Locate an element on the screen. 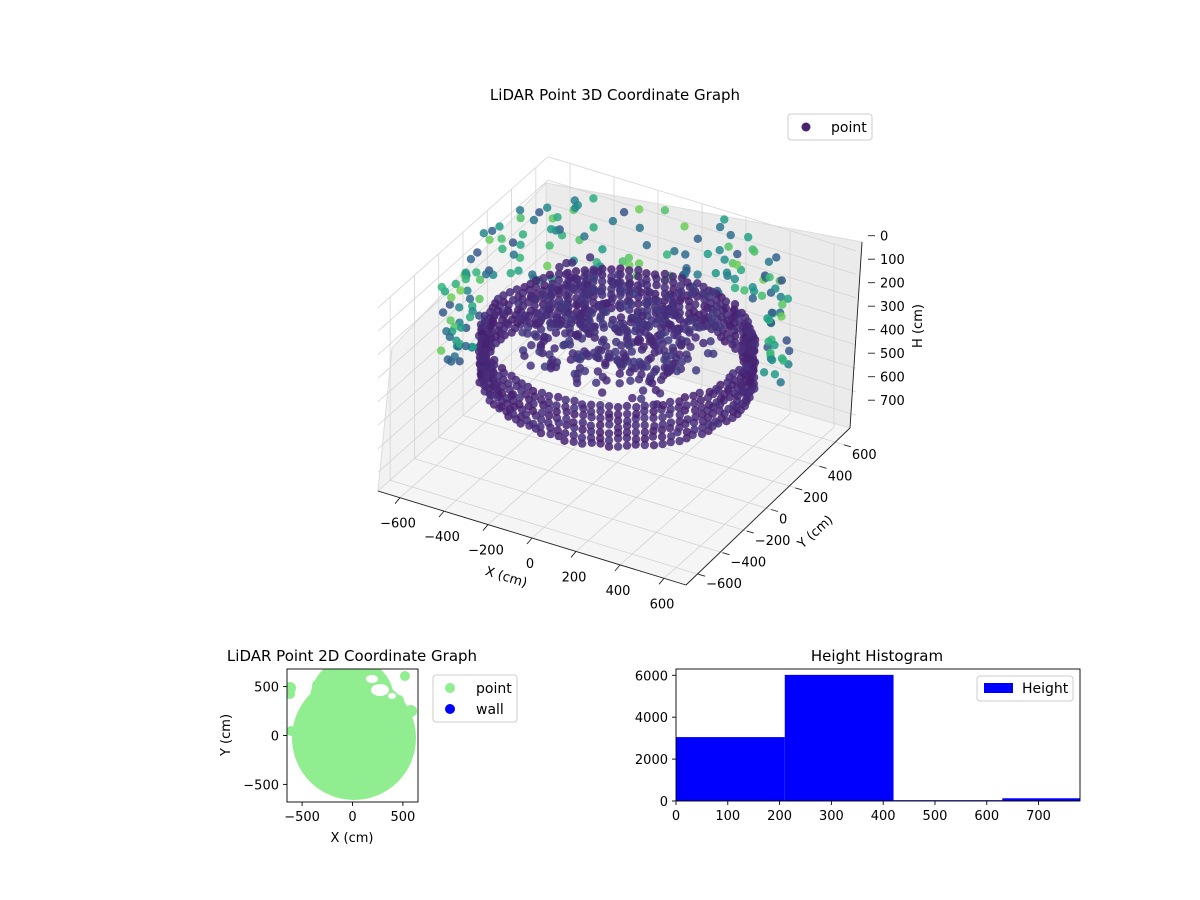 The width and height of the screenshot is (1200, 900). sparse-gap is located at coordinates (380, 690).